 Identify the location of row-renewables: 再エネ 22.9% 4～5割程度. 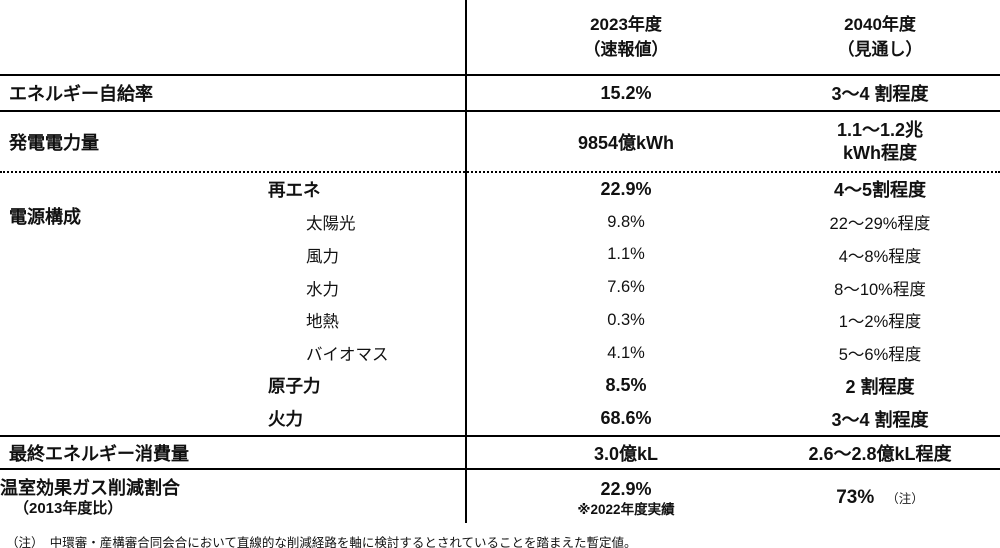
(500, 189).